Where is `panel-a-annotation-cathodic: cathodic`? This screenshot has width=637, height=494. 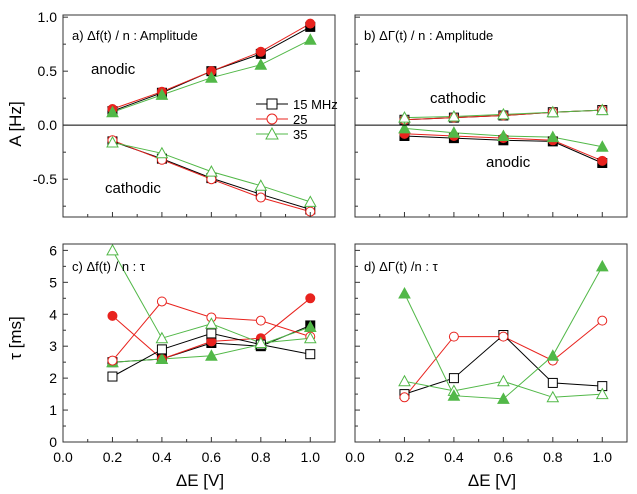
panel-a-annotation-cathodic: cathodic is located at coordinates (133, 188).